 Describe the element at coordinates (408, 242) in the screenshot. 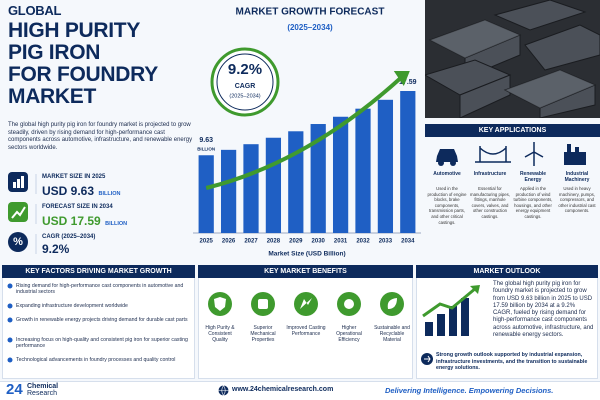

I see `x-tick-label: 2034` at that location.